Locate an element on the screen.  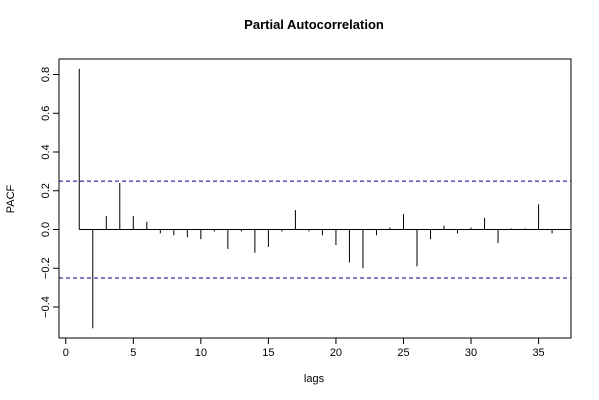
chart-title: Partial Autocorrelation is located at coordinates (314, 24).